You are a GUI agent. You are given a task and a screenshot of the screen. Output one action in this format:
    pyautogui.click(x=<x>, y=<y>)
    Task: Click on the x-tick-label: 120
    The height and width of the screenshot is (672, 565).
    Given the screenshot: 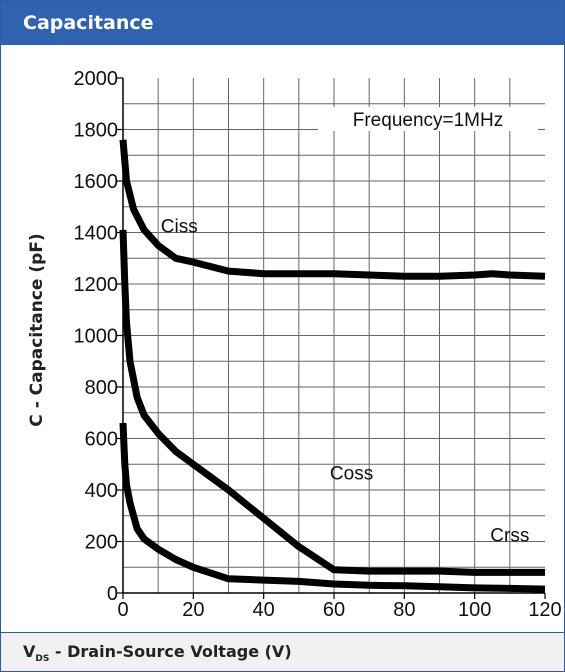 What is the action you would take?
    pyautogui.click(x=544, y=610)
    